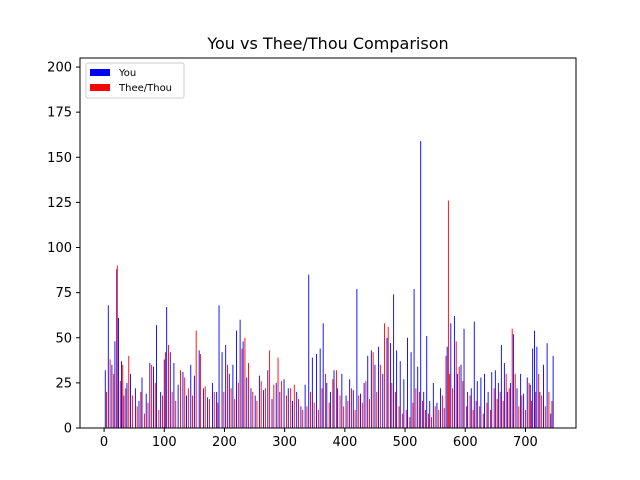  What do you see at coordinates (63, 293) in the screenshot?
I see `y-tick-label: 75` at bounding box center [63, 293].